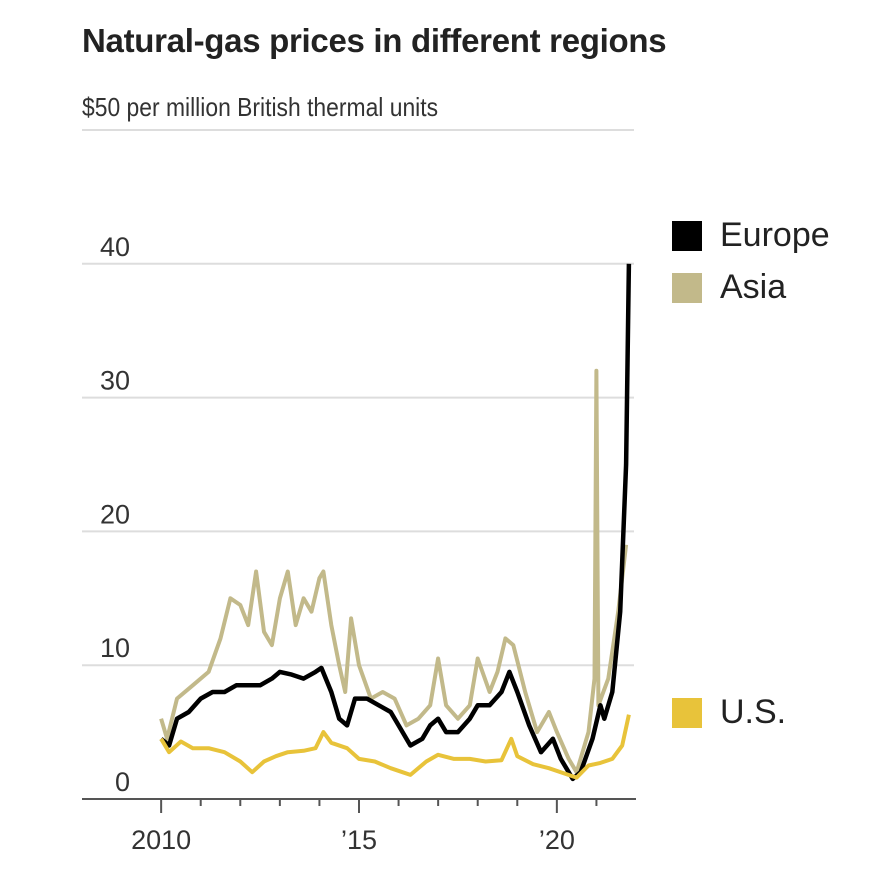 The height and width of the screenshot is (886, 894). I want to click on legend-europe: Europe, so click(751, 235).